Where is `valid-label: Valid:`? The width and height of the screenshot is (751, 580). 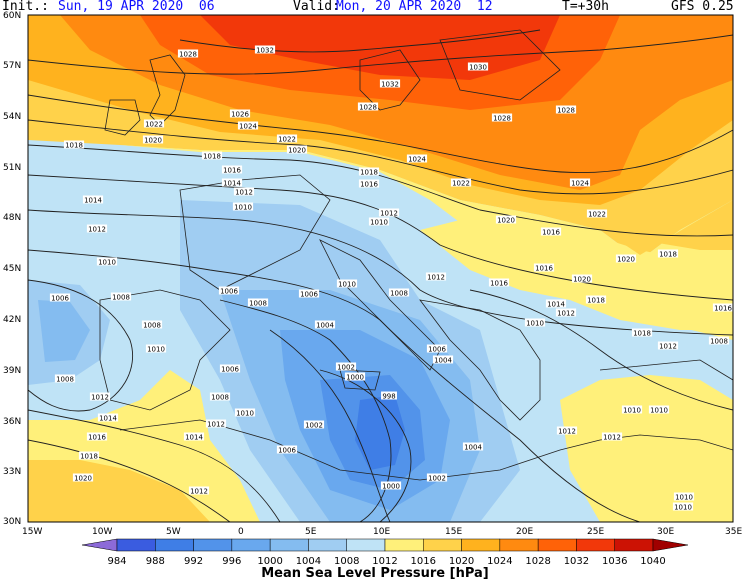 valid-label: Valid: is located at coordinates (316, 7).